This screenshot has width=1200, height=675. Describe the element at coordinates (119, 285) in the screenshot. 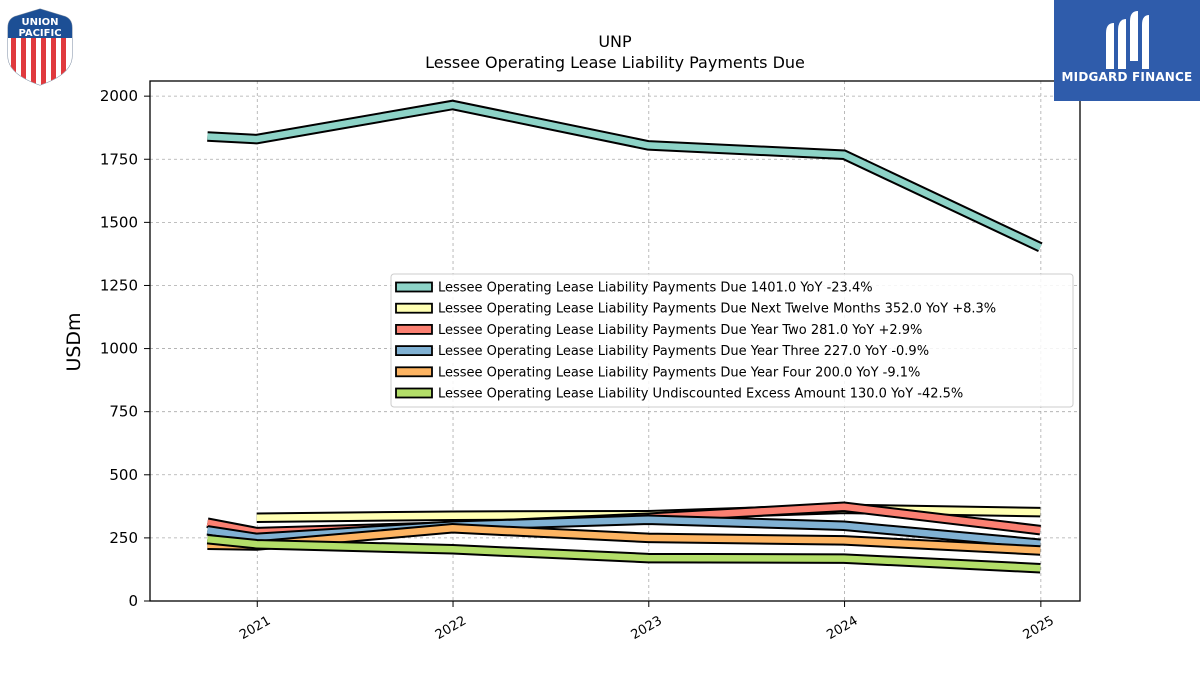

I see `y-tick-label: 1250` at that location.